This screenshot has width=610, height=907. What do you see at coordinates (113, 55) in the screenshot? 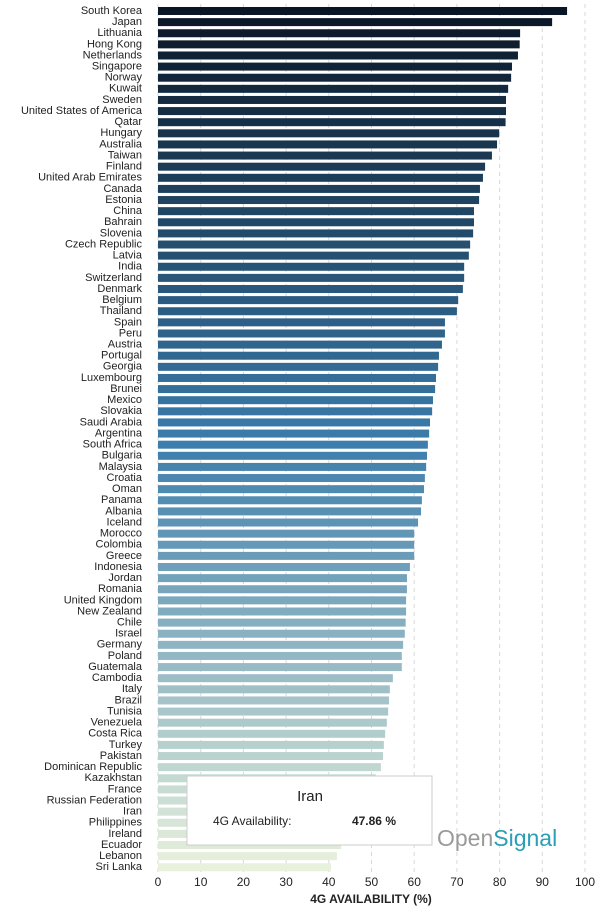
I see `y-tick-label: Netherlands` at bounding box center [113, 55].